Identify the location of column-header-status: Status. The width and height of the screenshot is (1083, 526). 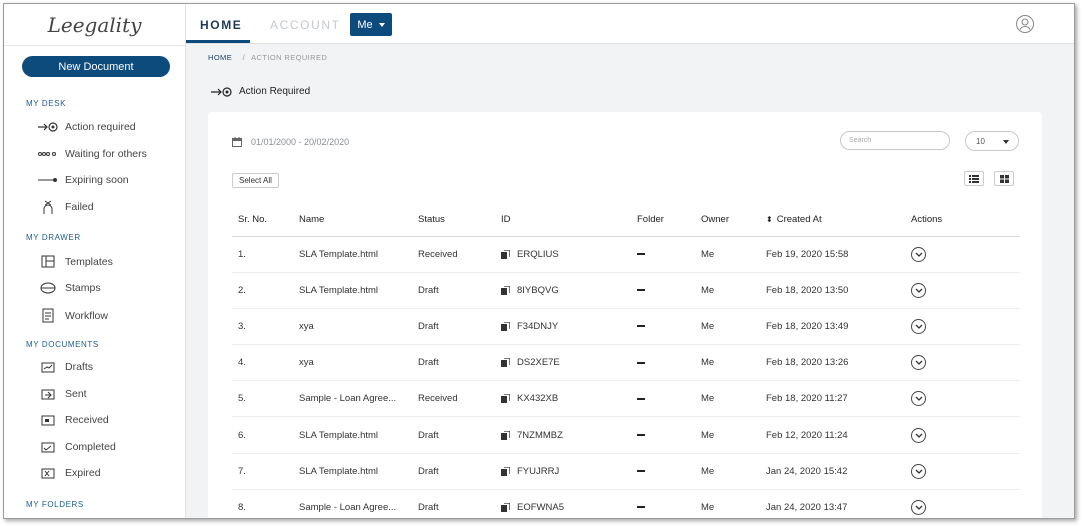
(459, 220).